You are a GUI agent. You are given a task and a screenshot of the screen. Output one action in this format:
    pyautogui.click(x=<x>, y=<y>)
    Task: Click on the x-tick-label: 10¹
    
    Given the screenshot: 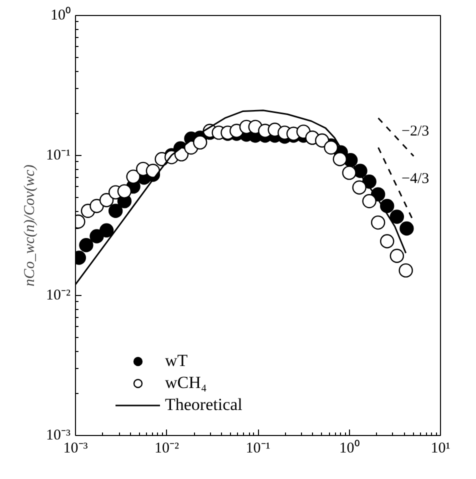 What is the action you would take?
    pyautogui.click(x=440, y=448)
    